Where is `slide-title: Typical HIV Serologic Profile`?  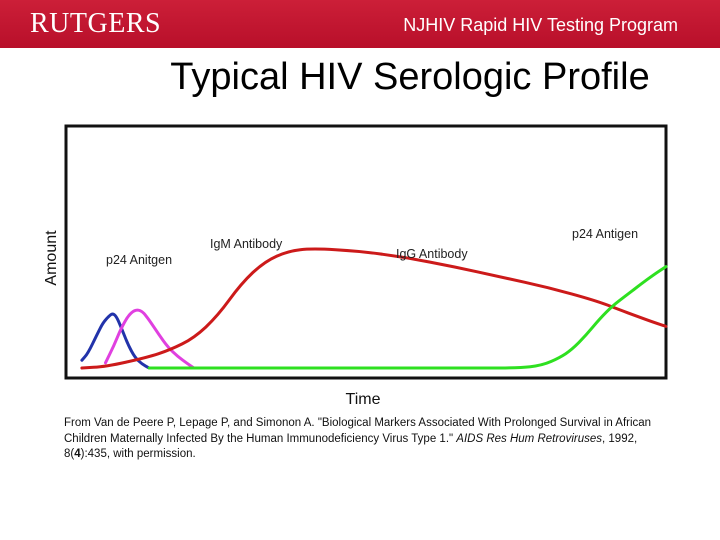
slide-title: Typical HIV Serologic Profile is located at coordinates (410, 77).